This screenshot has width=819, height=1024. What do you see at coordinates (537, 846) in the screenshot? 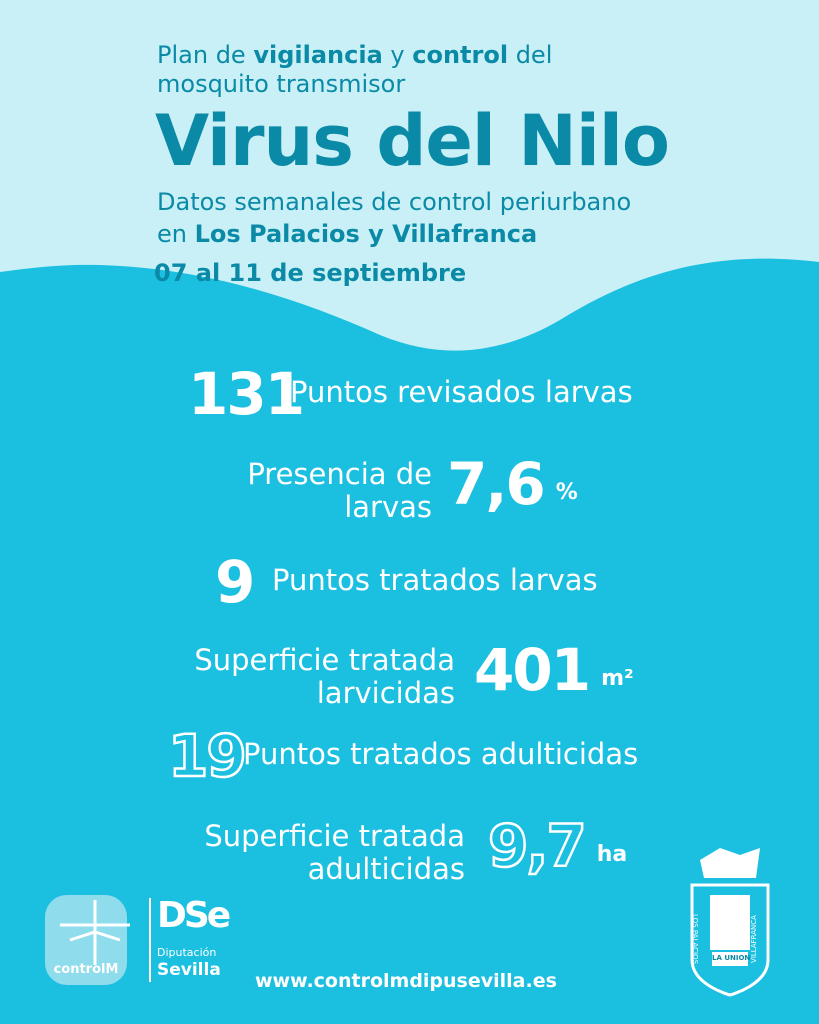
I see `stat-value: 9,7` at bounding box center [537, 846].